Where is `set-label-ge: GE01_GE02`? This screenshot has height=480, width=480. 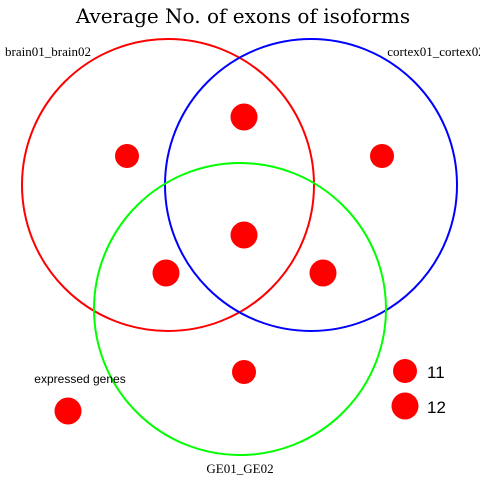 set-label-ge: GE01_GE02 is located at coordinates (239, 468).